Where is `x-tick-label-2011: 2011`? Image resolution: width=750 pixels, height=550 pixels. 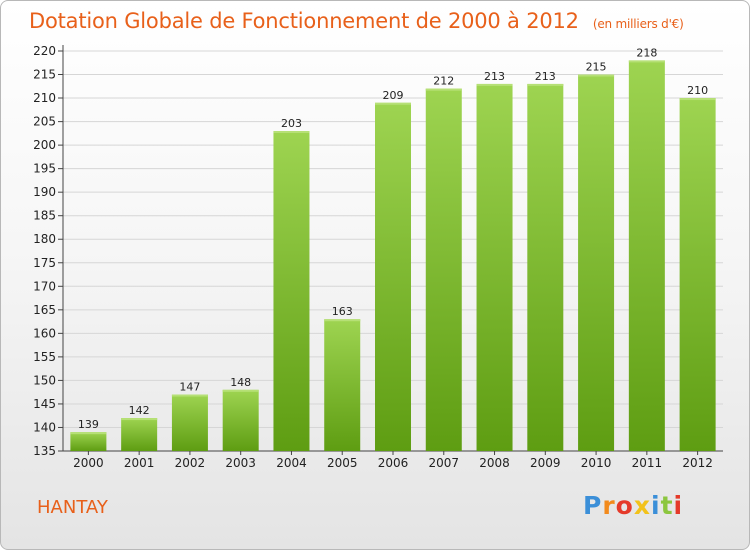
x-tick-label-2011: 2011 is located at coordinates (647, 463).